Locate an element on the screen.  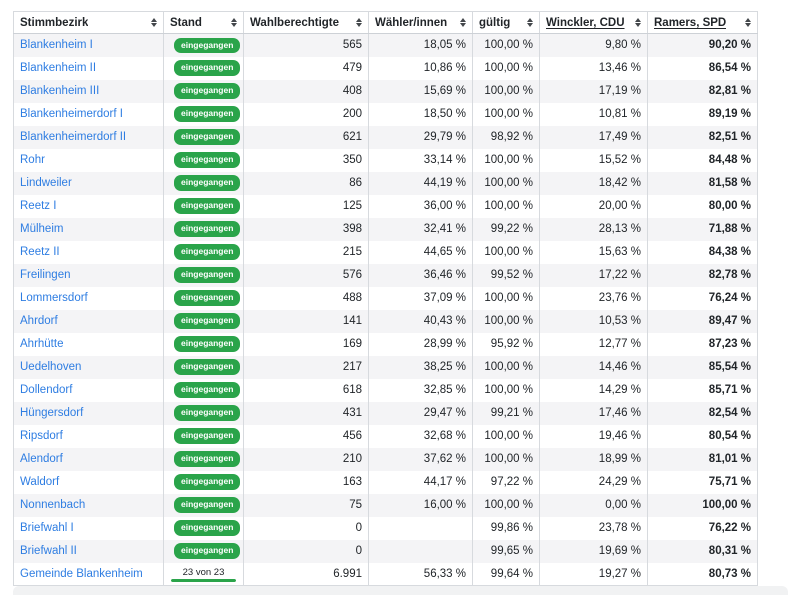
valid-cell: 99,22 % is located at coordinates (506, 229).